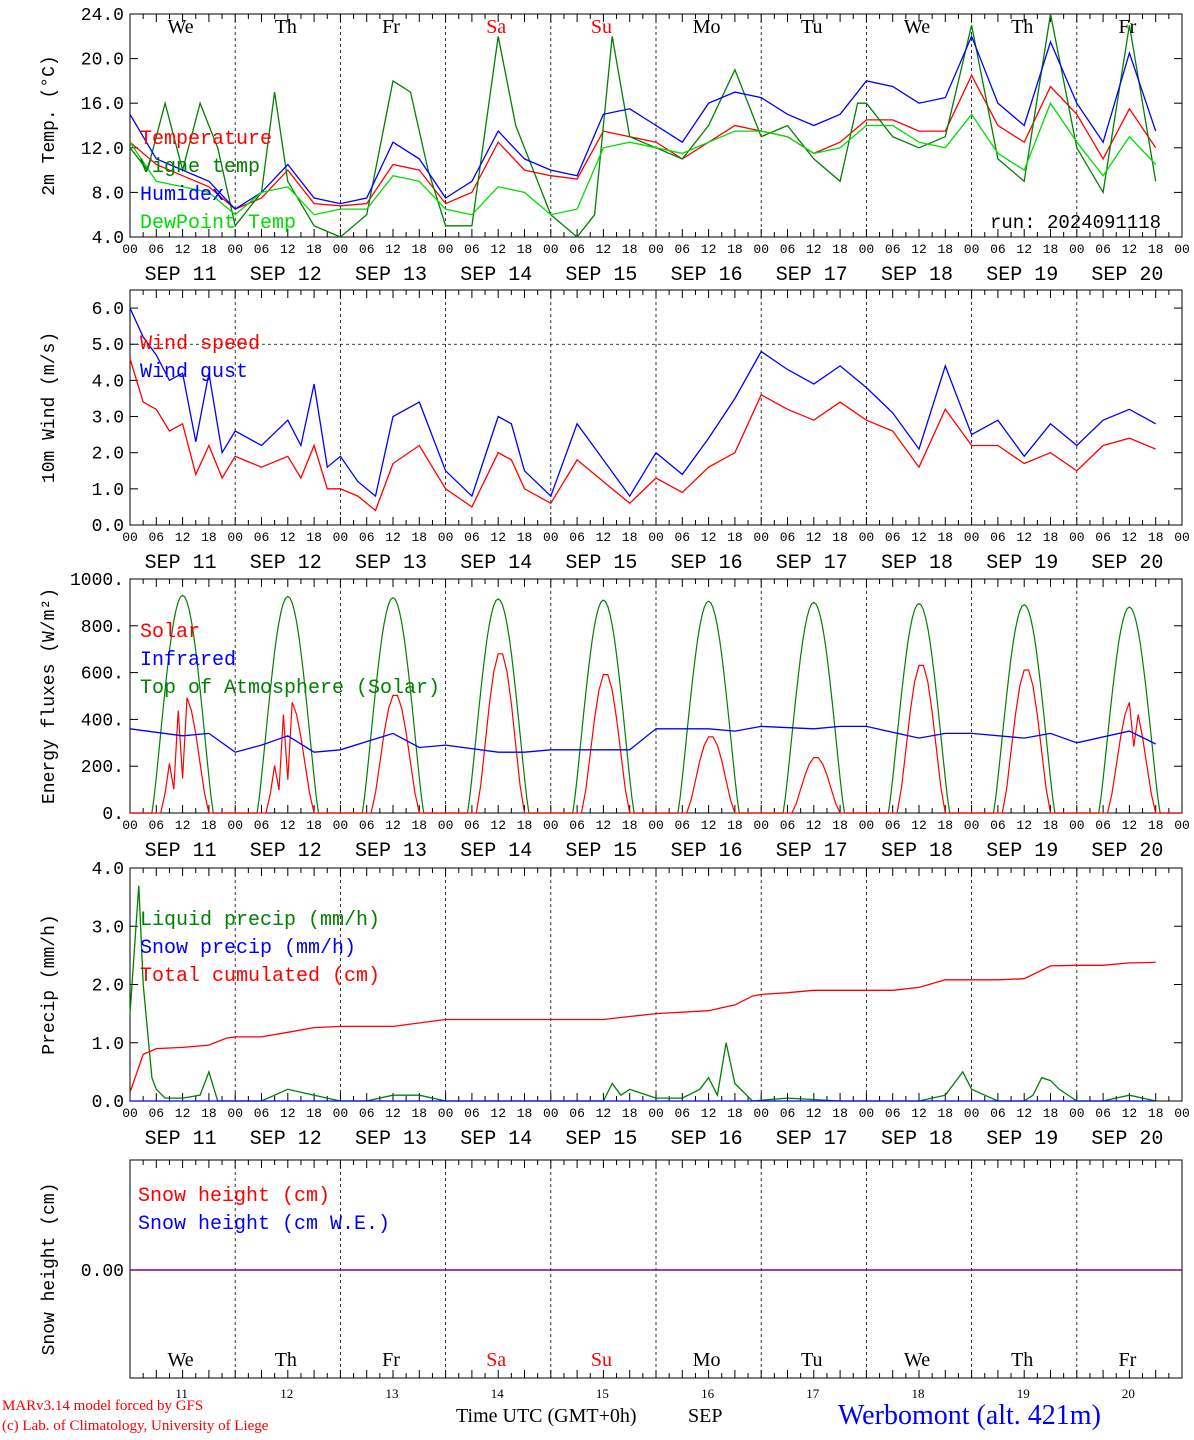 This screenshot has width=1194, height=1440. What do you see at coordinates (601, 1360) in the screenshot?
I see `day-name: Su` at bounding box center [601, 1360].